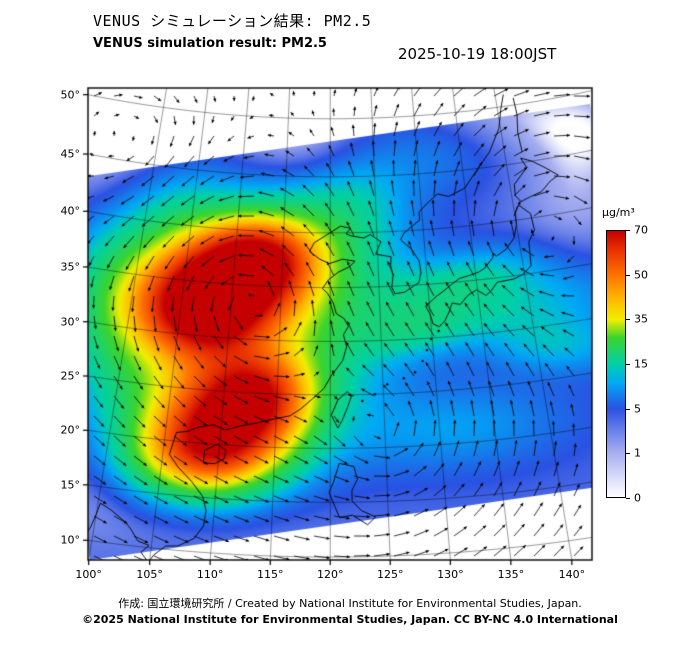  I want to click on colorbar-tick-label: 70, so click(641, 230).